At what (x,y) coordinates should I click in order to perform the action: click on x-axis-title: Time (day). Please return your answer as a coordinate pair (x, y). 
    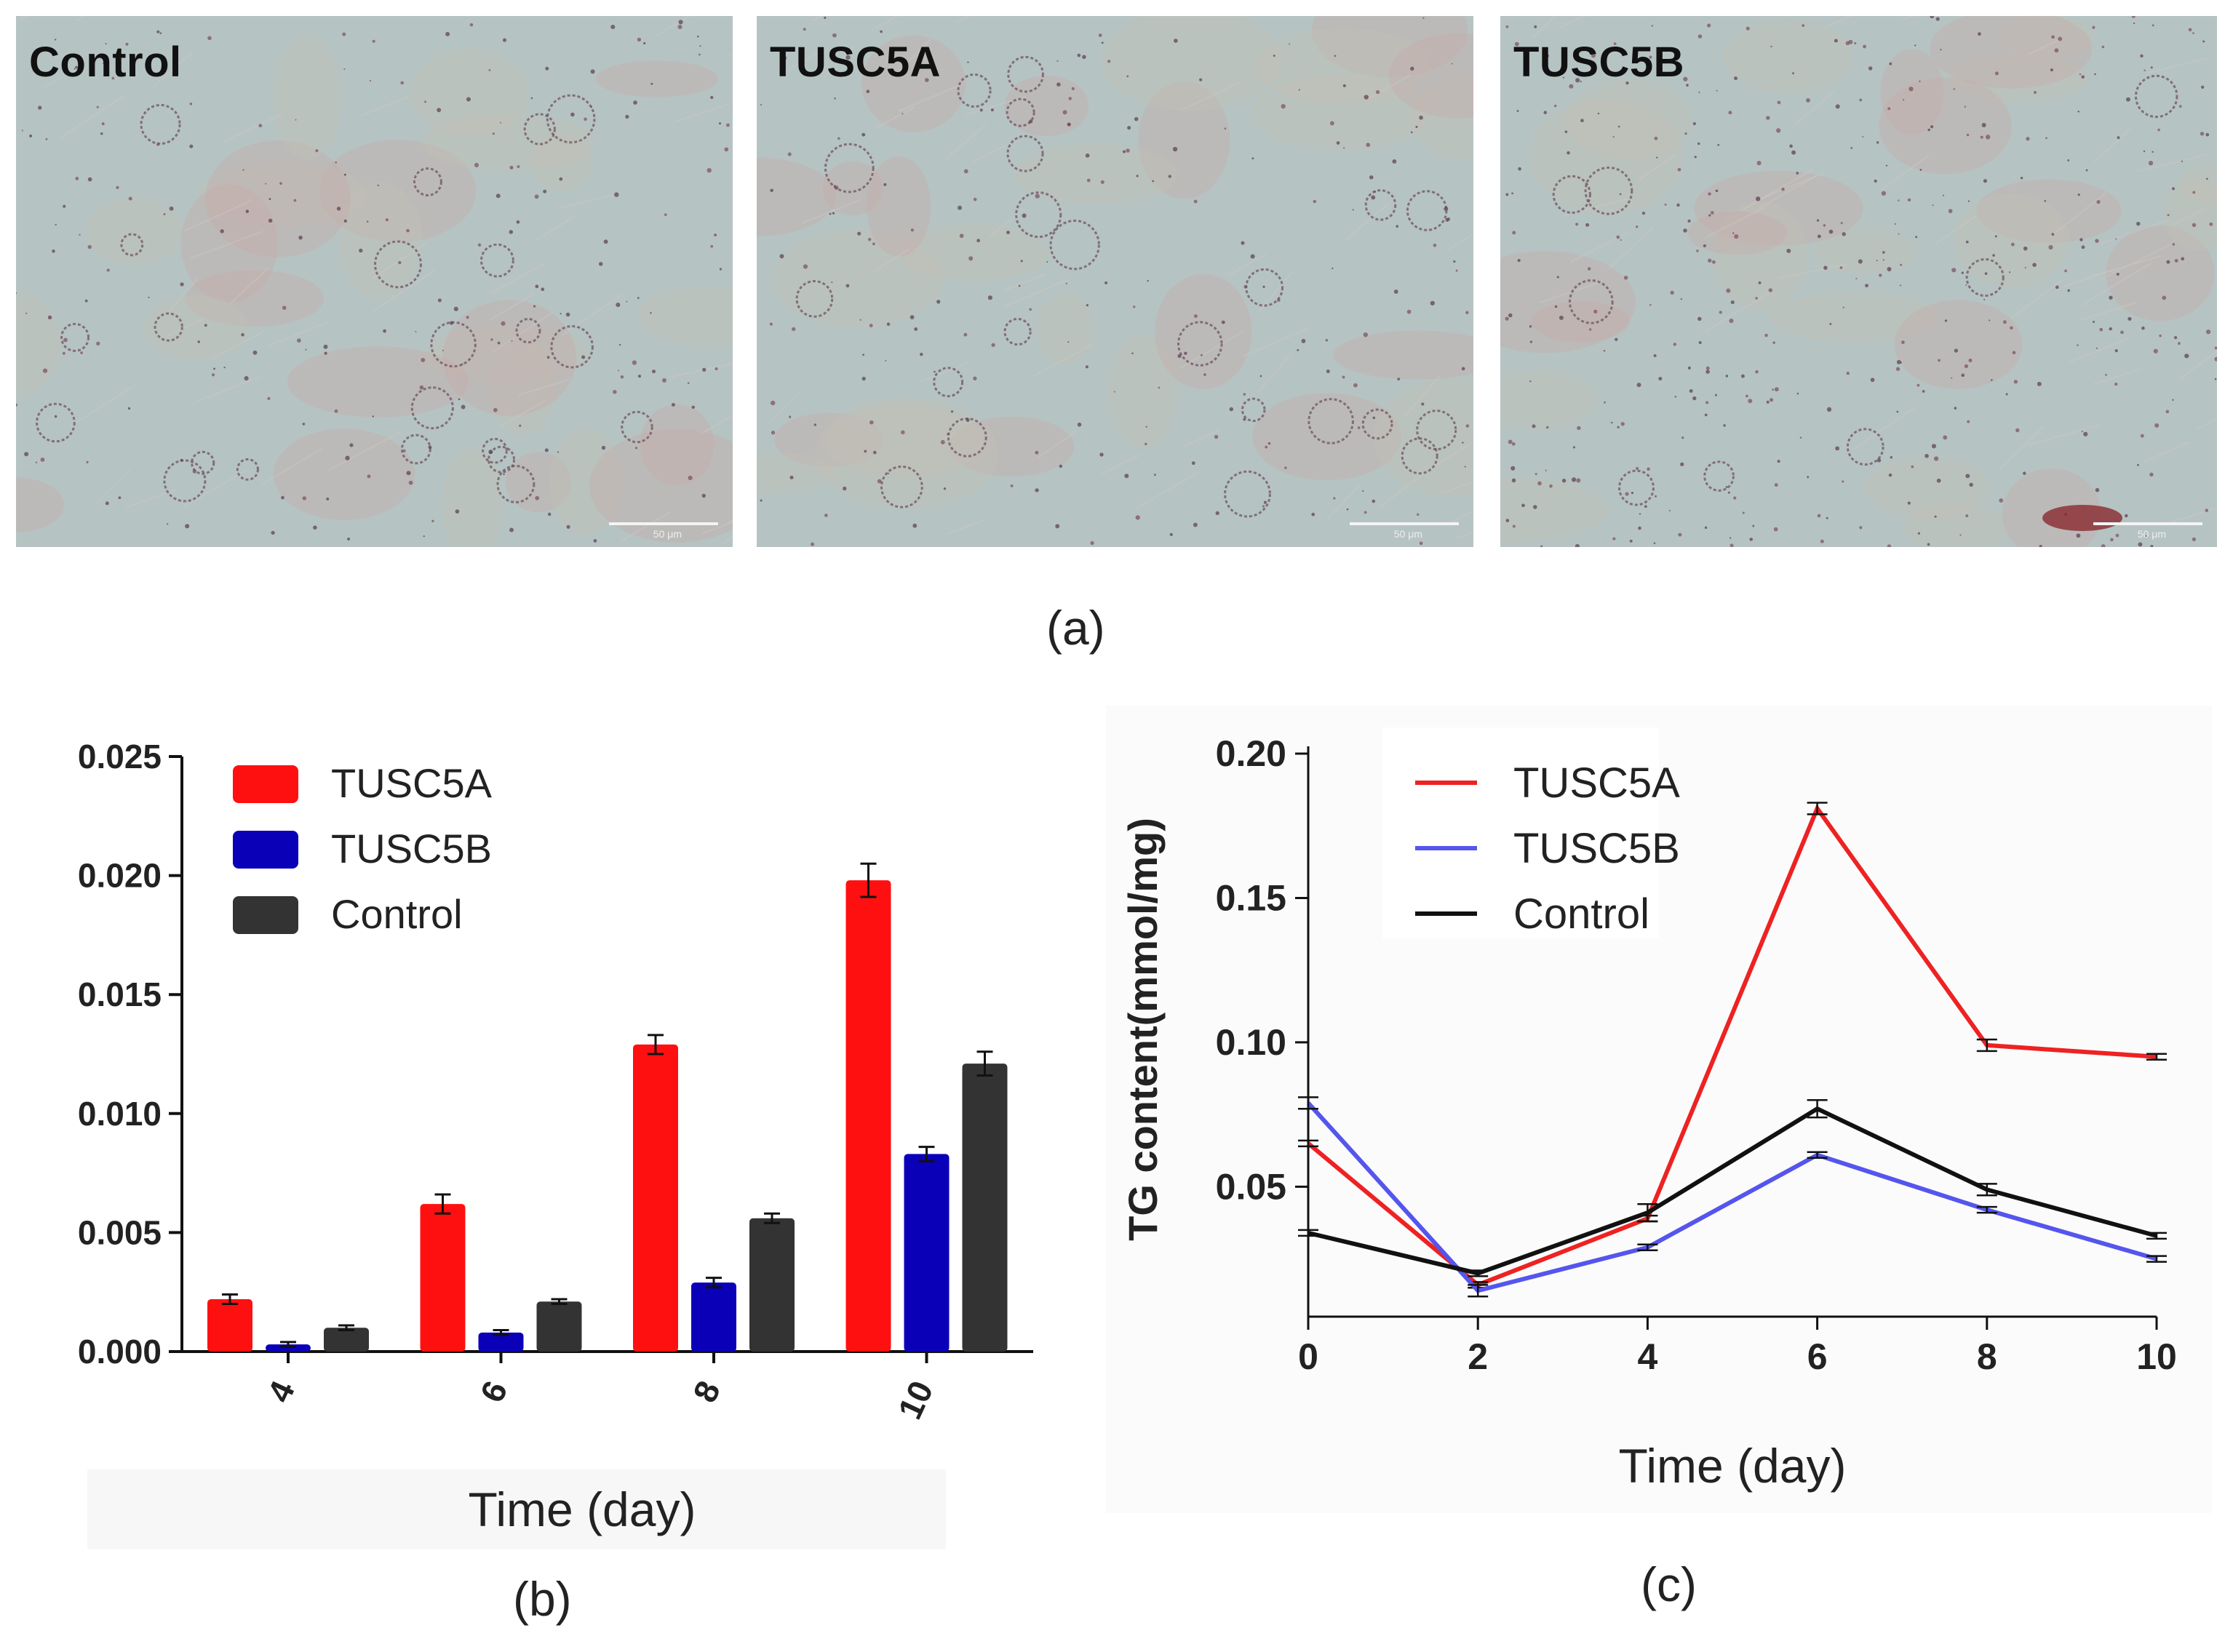
    Looking at the image, I should click on (582, 1509).